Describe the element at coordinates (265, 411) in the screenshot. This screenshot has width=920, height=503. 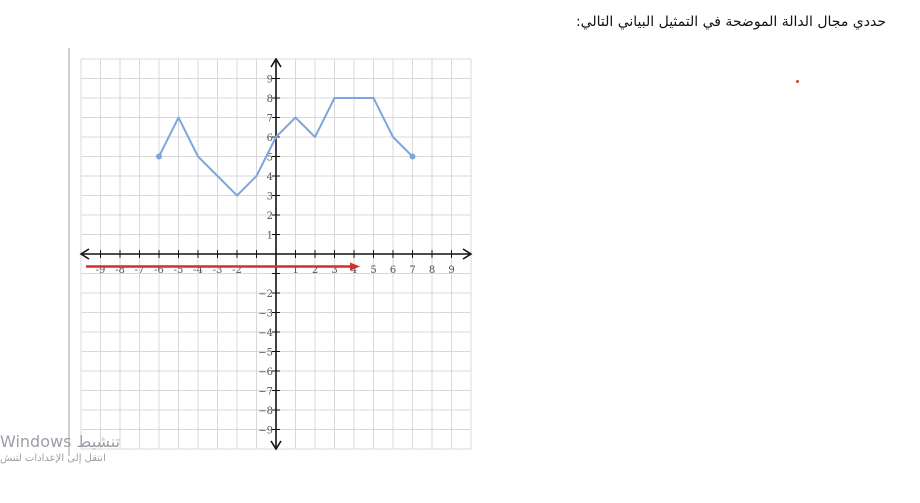
I see `y-tick-label: −8` at that location.